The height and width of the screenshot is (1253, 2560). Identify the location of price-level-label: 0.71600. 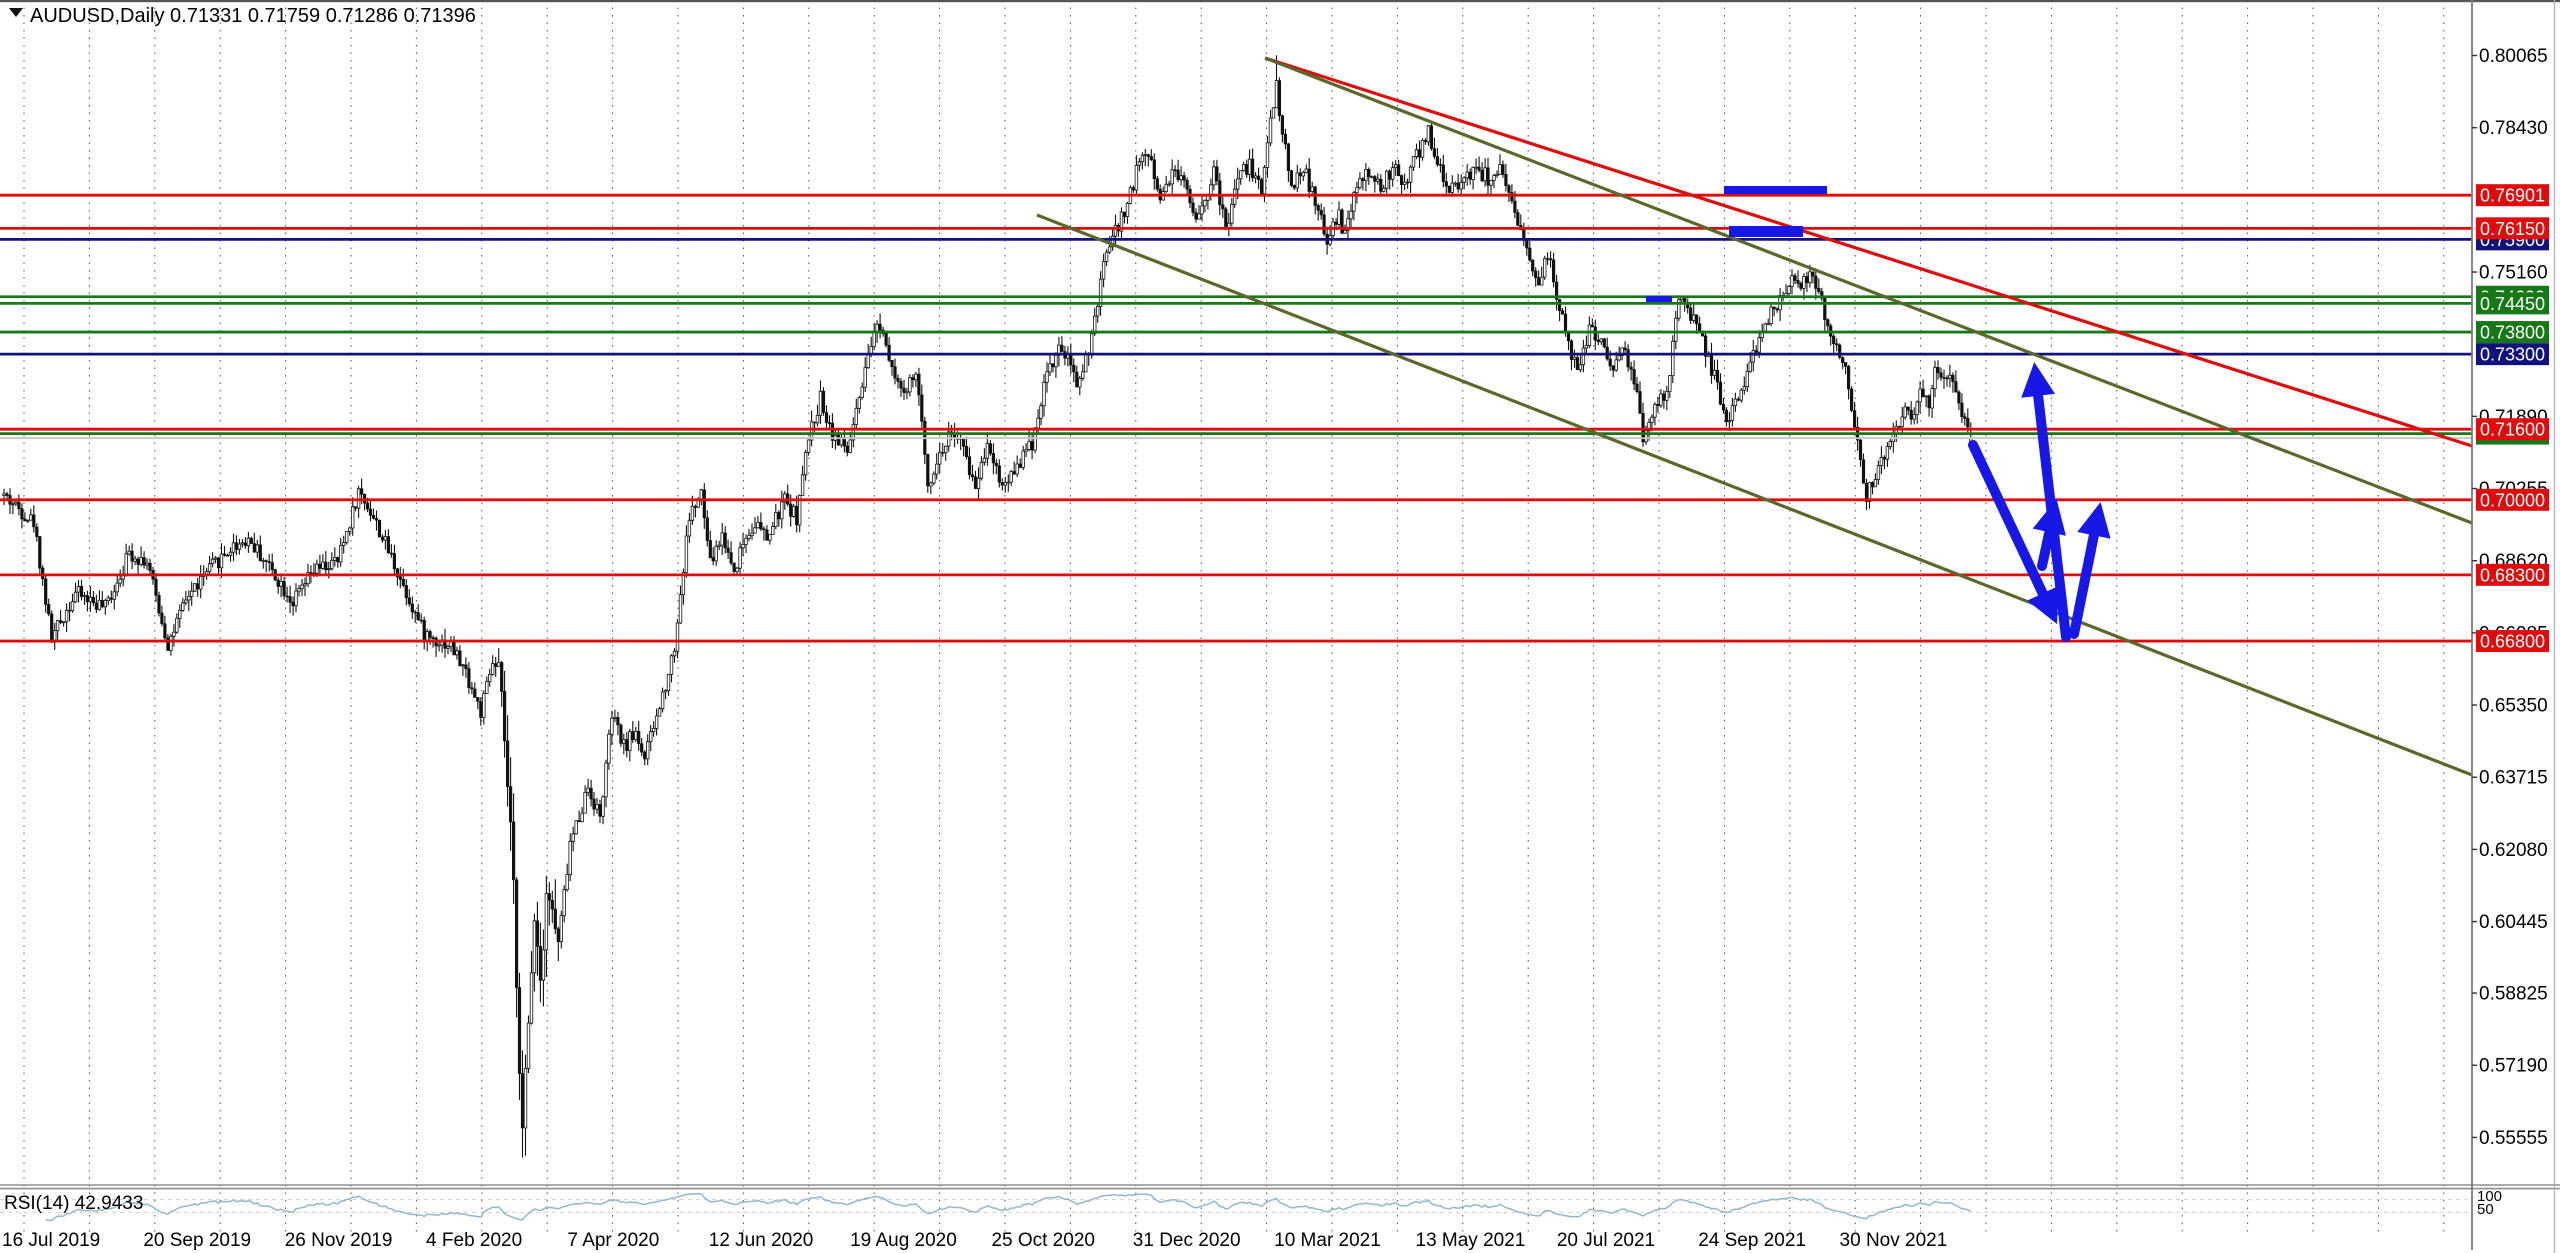
(2512, 430).